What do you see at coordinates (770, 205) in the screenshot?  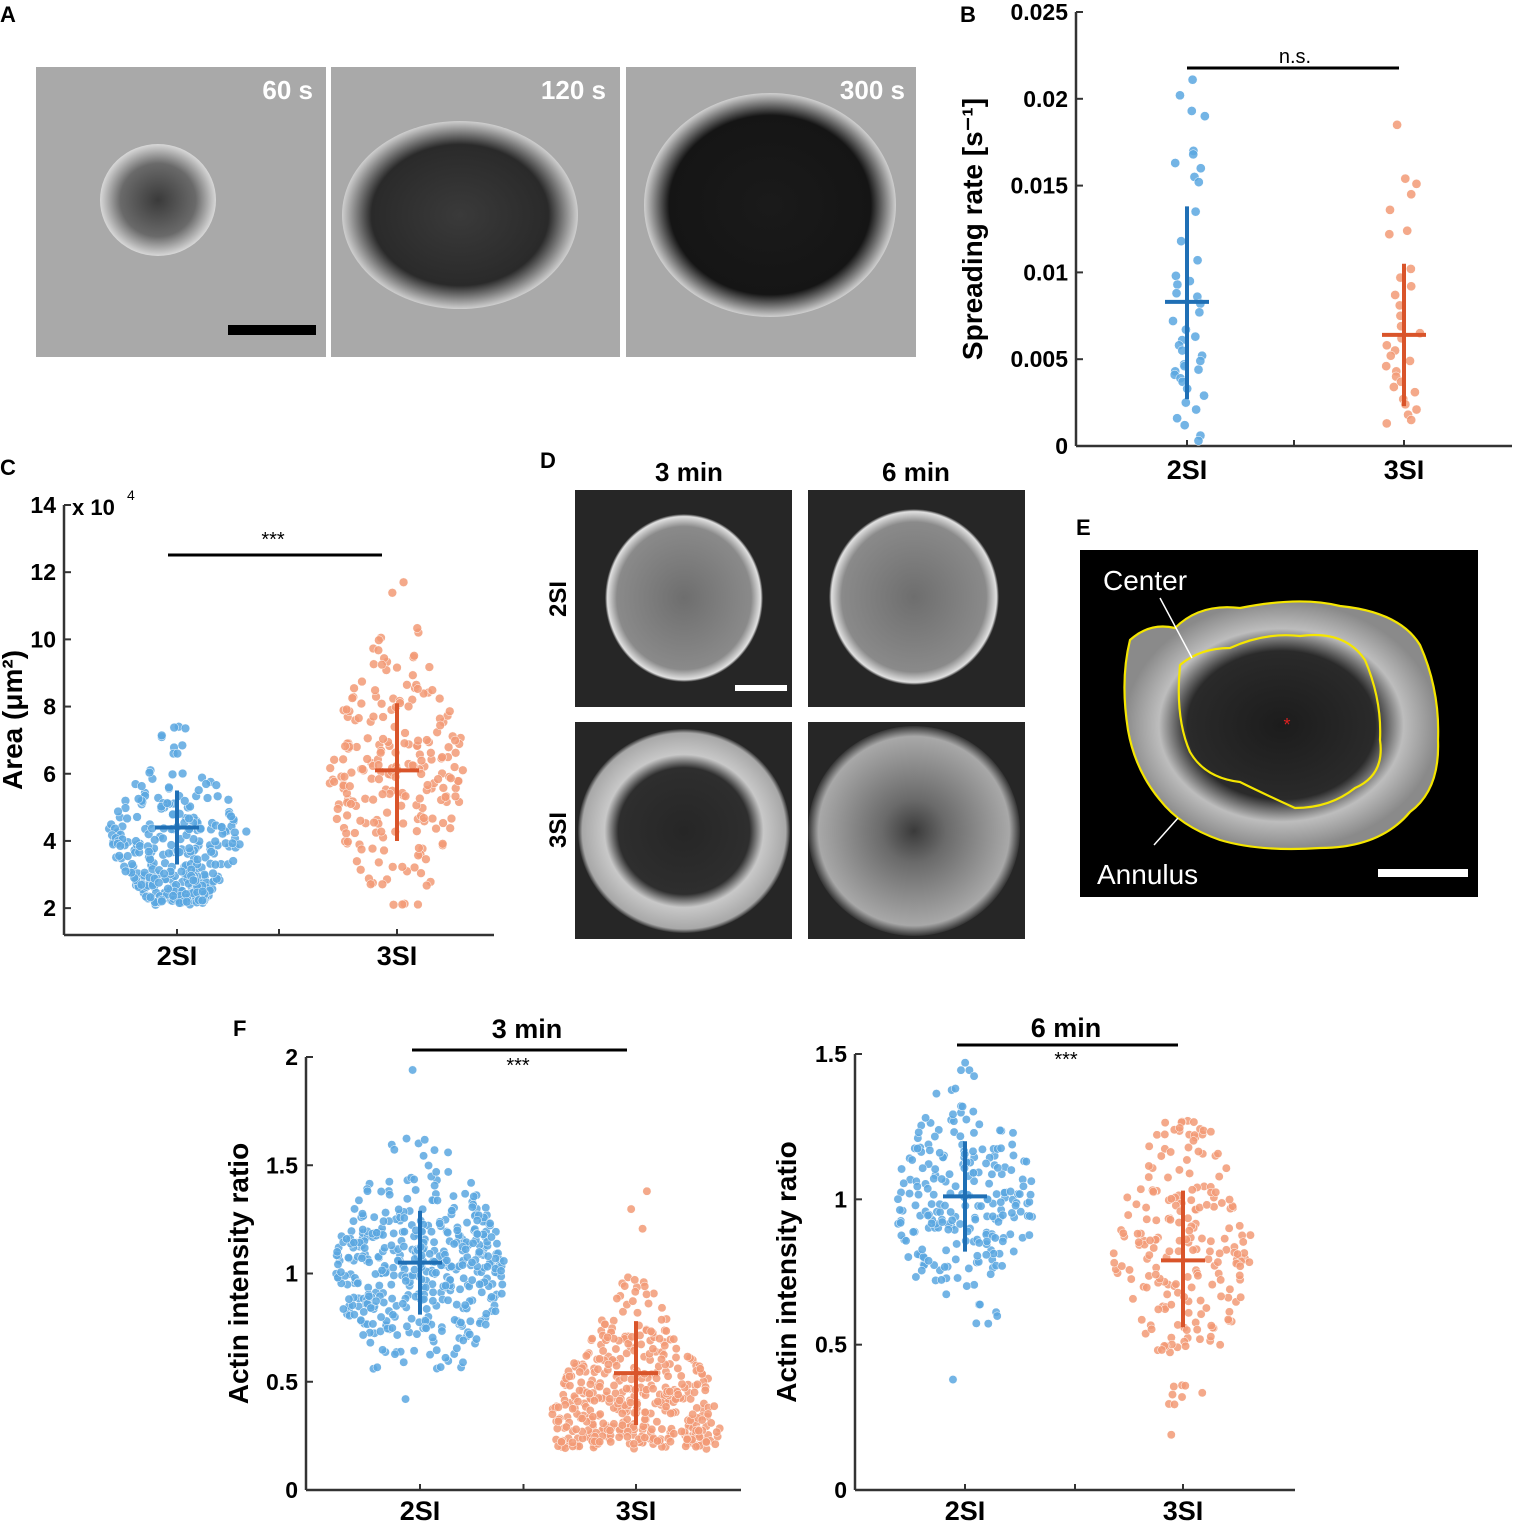 I see `cell-300s` at bounding box center [770, 205].